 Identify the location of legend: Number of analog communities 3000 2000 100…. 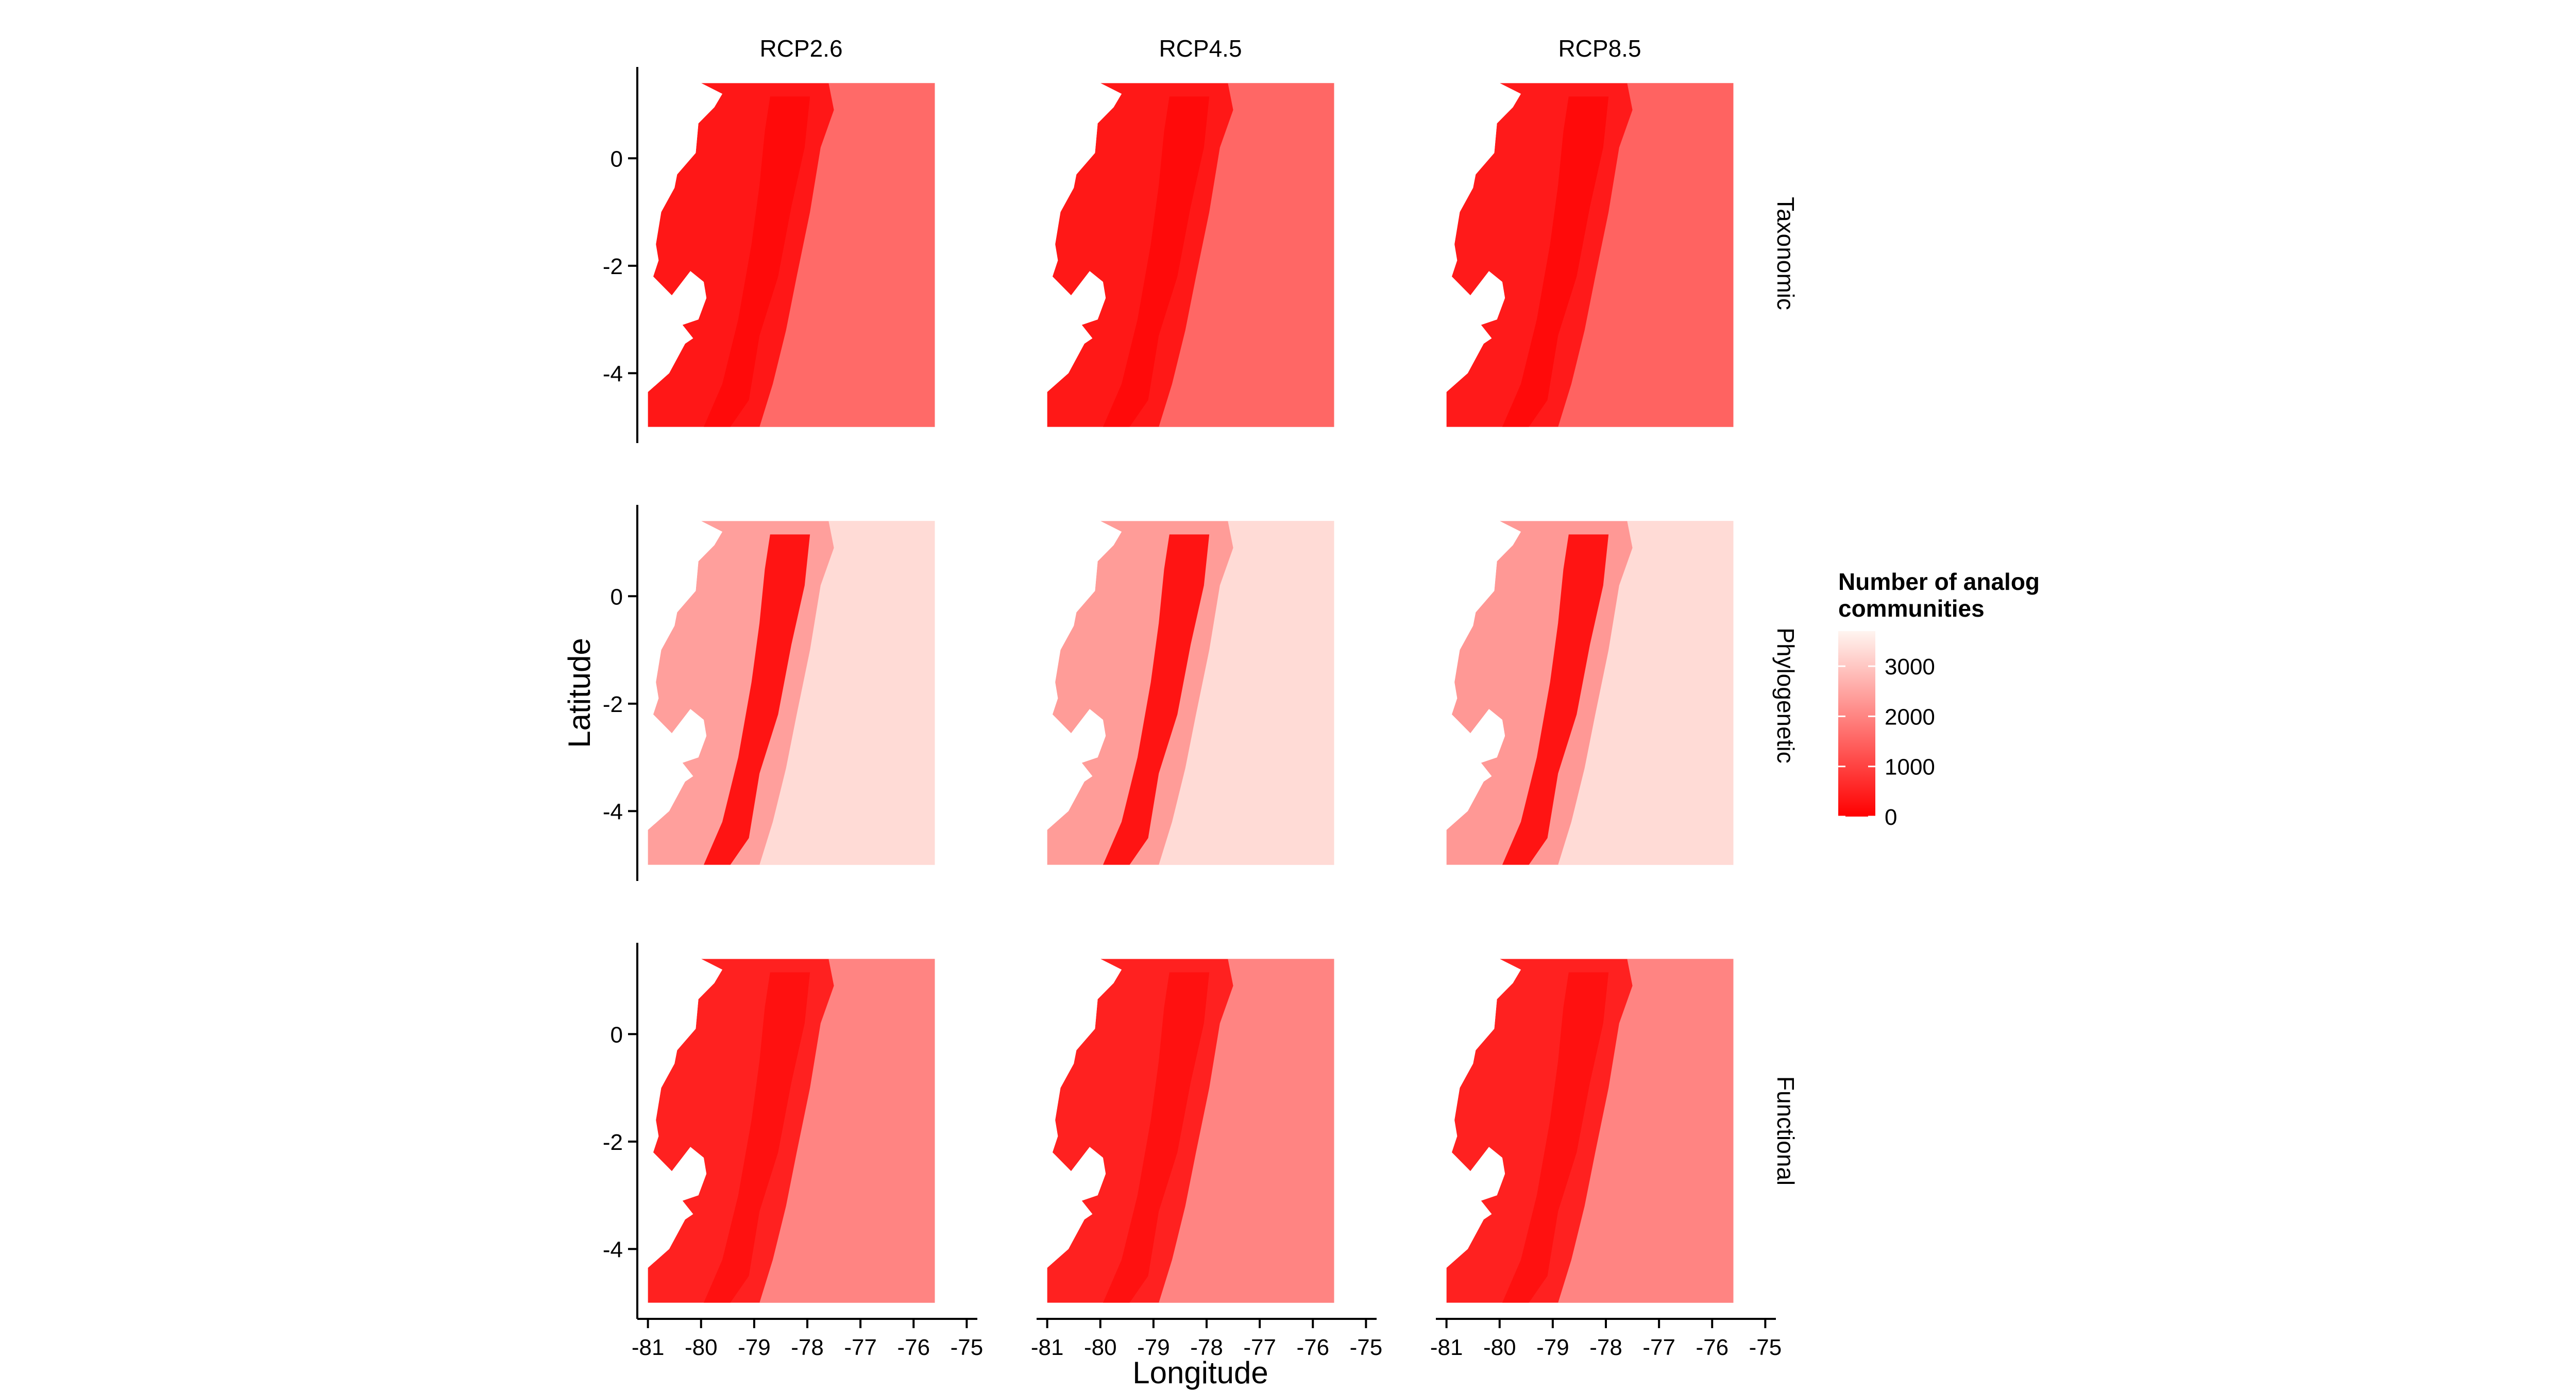
(1939, 699).